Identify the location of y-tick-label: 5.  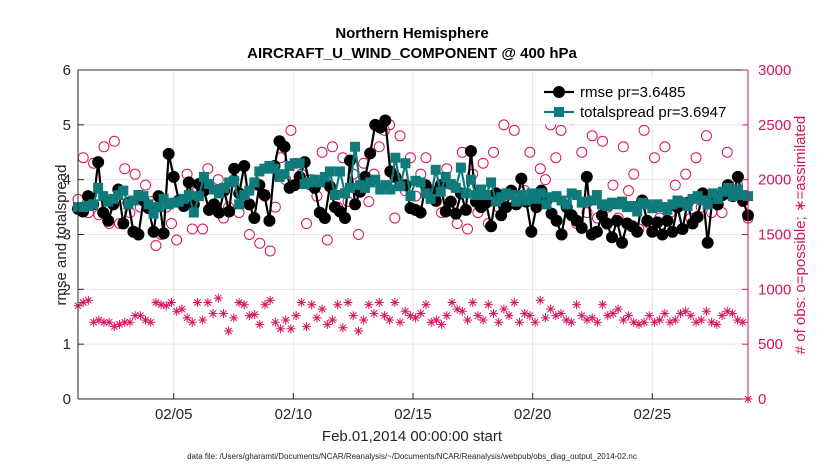
(67, 125).